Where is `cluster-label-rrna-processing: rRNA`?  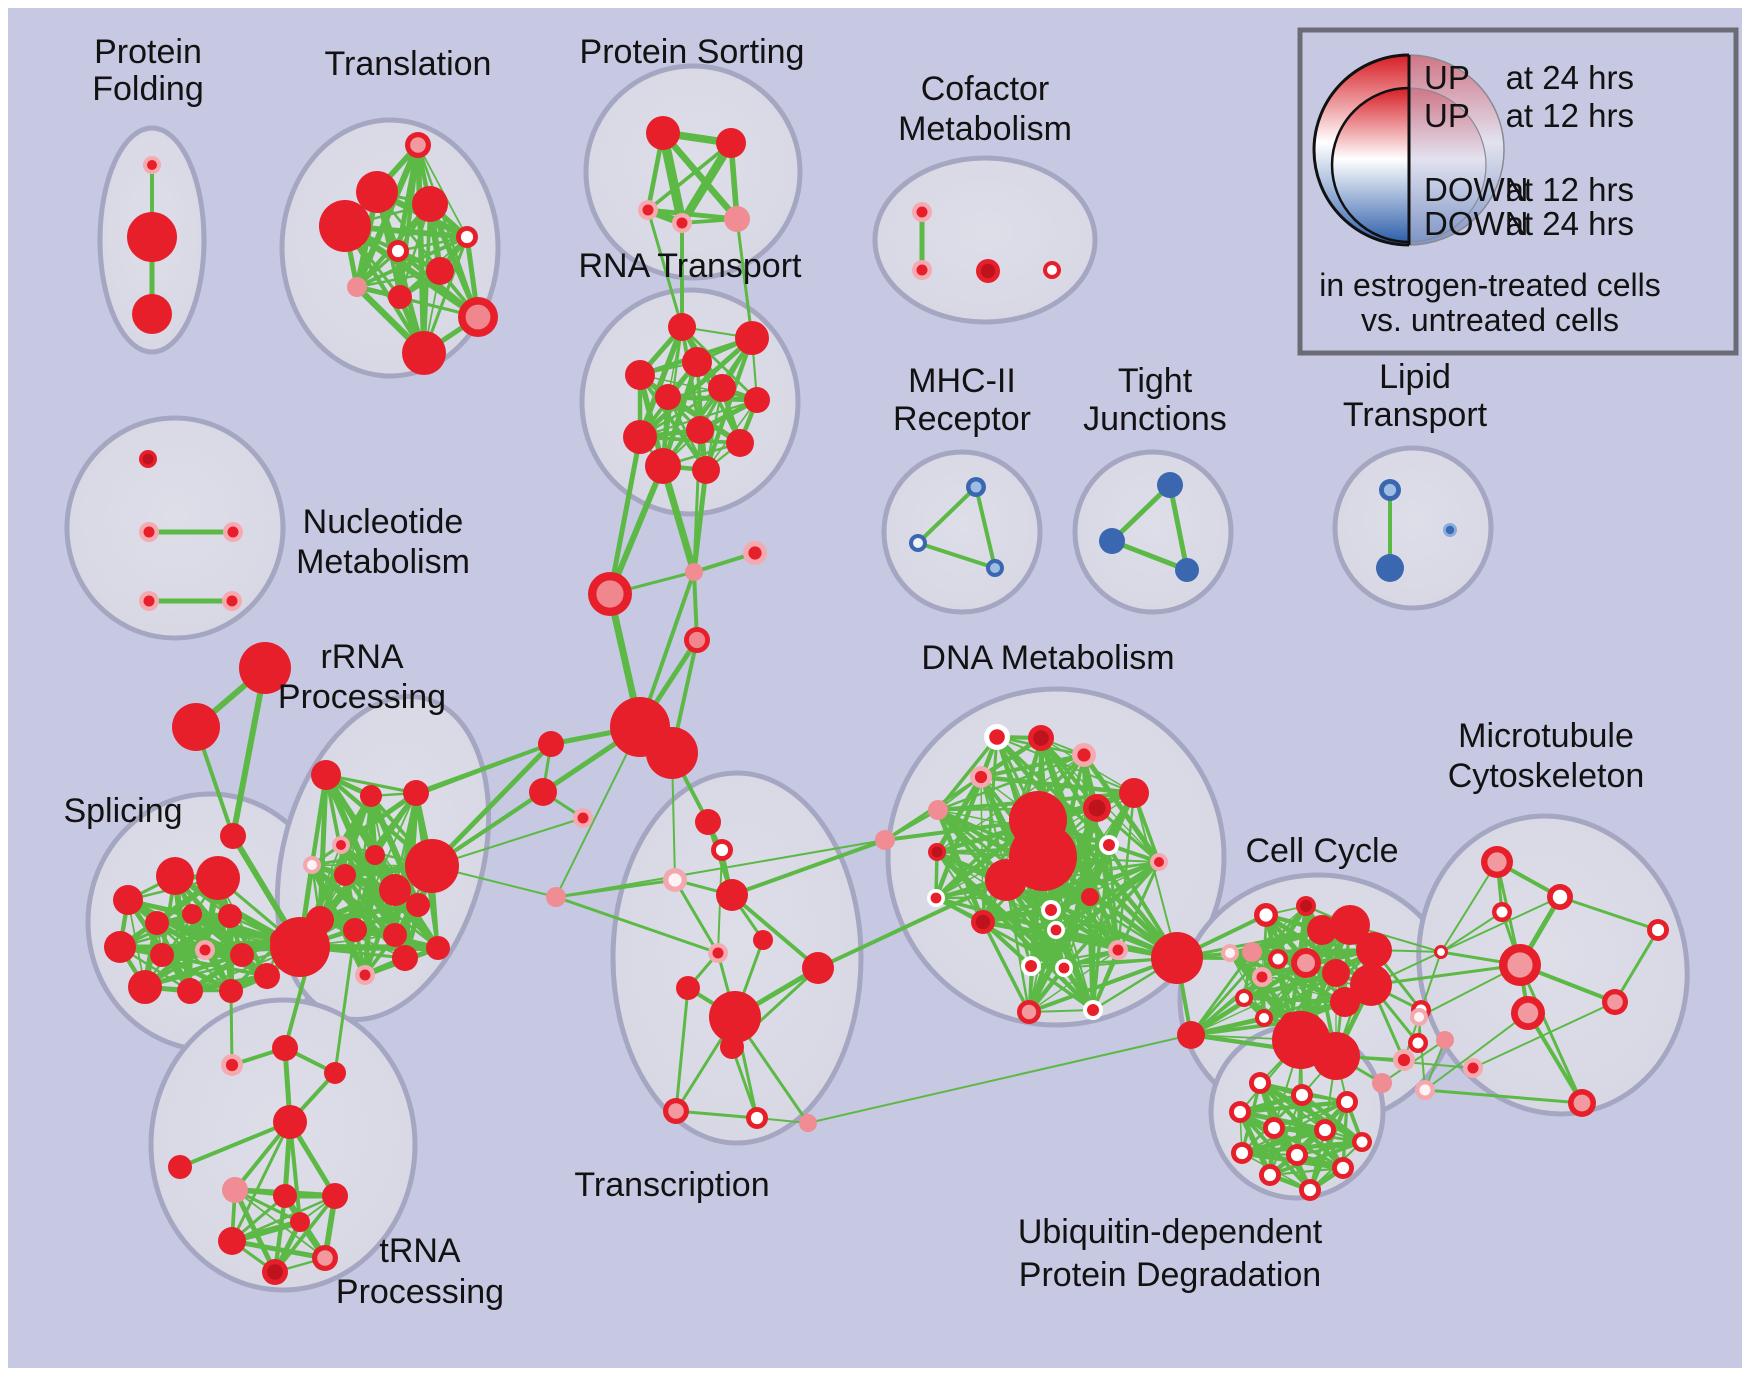 cluster-label-rrna-processing: rRNA is located at coordinates (361, 657).